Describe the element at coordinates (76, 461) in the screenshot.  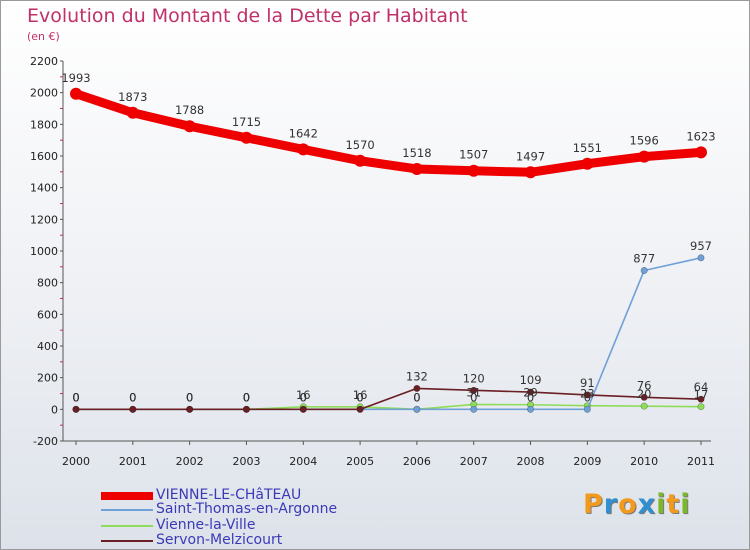
I see `x-tick-label: 2000` at that location.